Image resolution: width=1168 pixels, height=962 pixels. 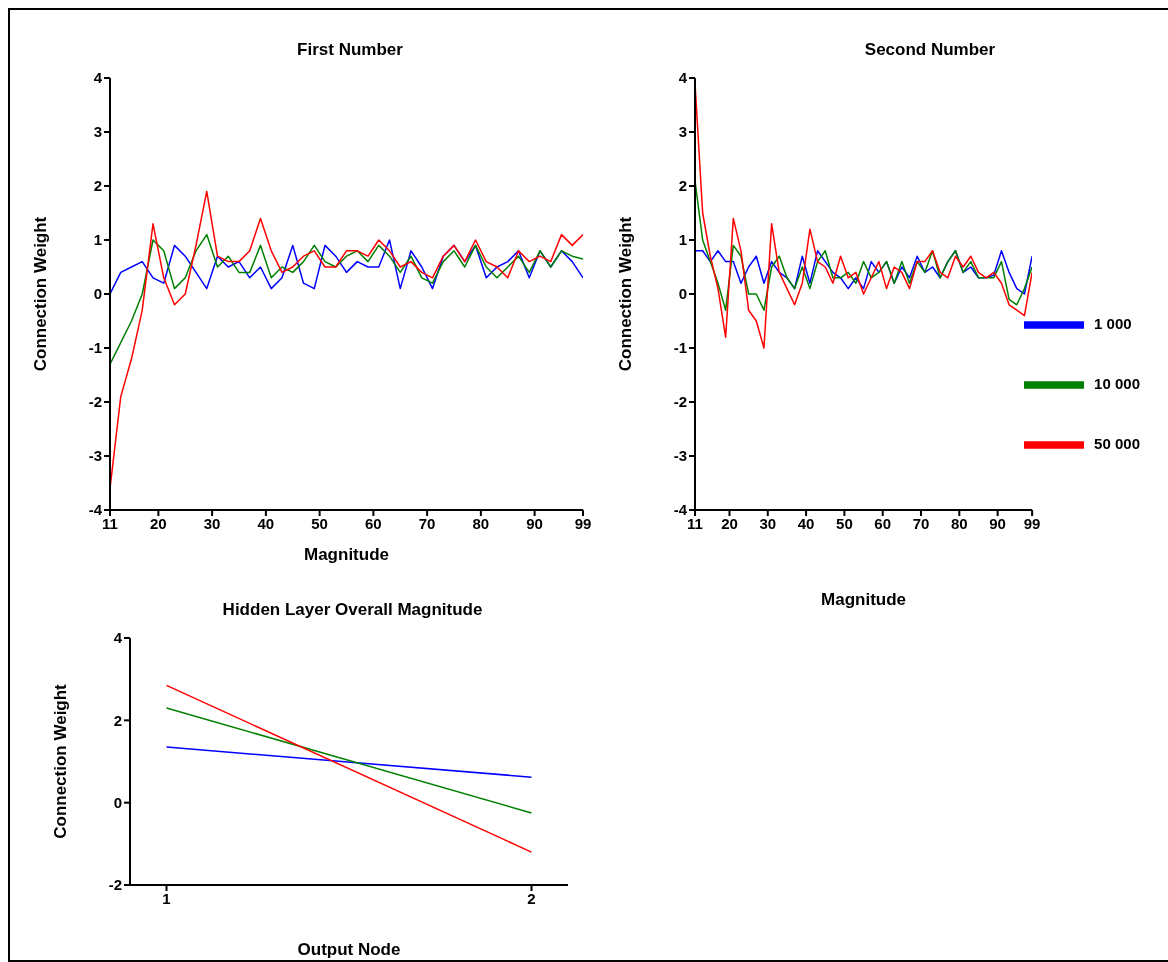 What do you see at coordinates (350, 50) in the screenshot?
I see `chart-title: First Number` at bounding box center [350, 50].